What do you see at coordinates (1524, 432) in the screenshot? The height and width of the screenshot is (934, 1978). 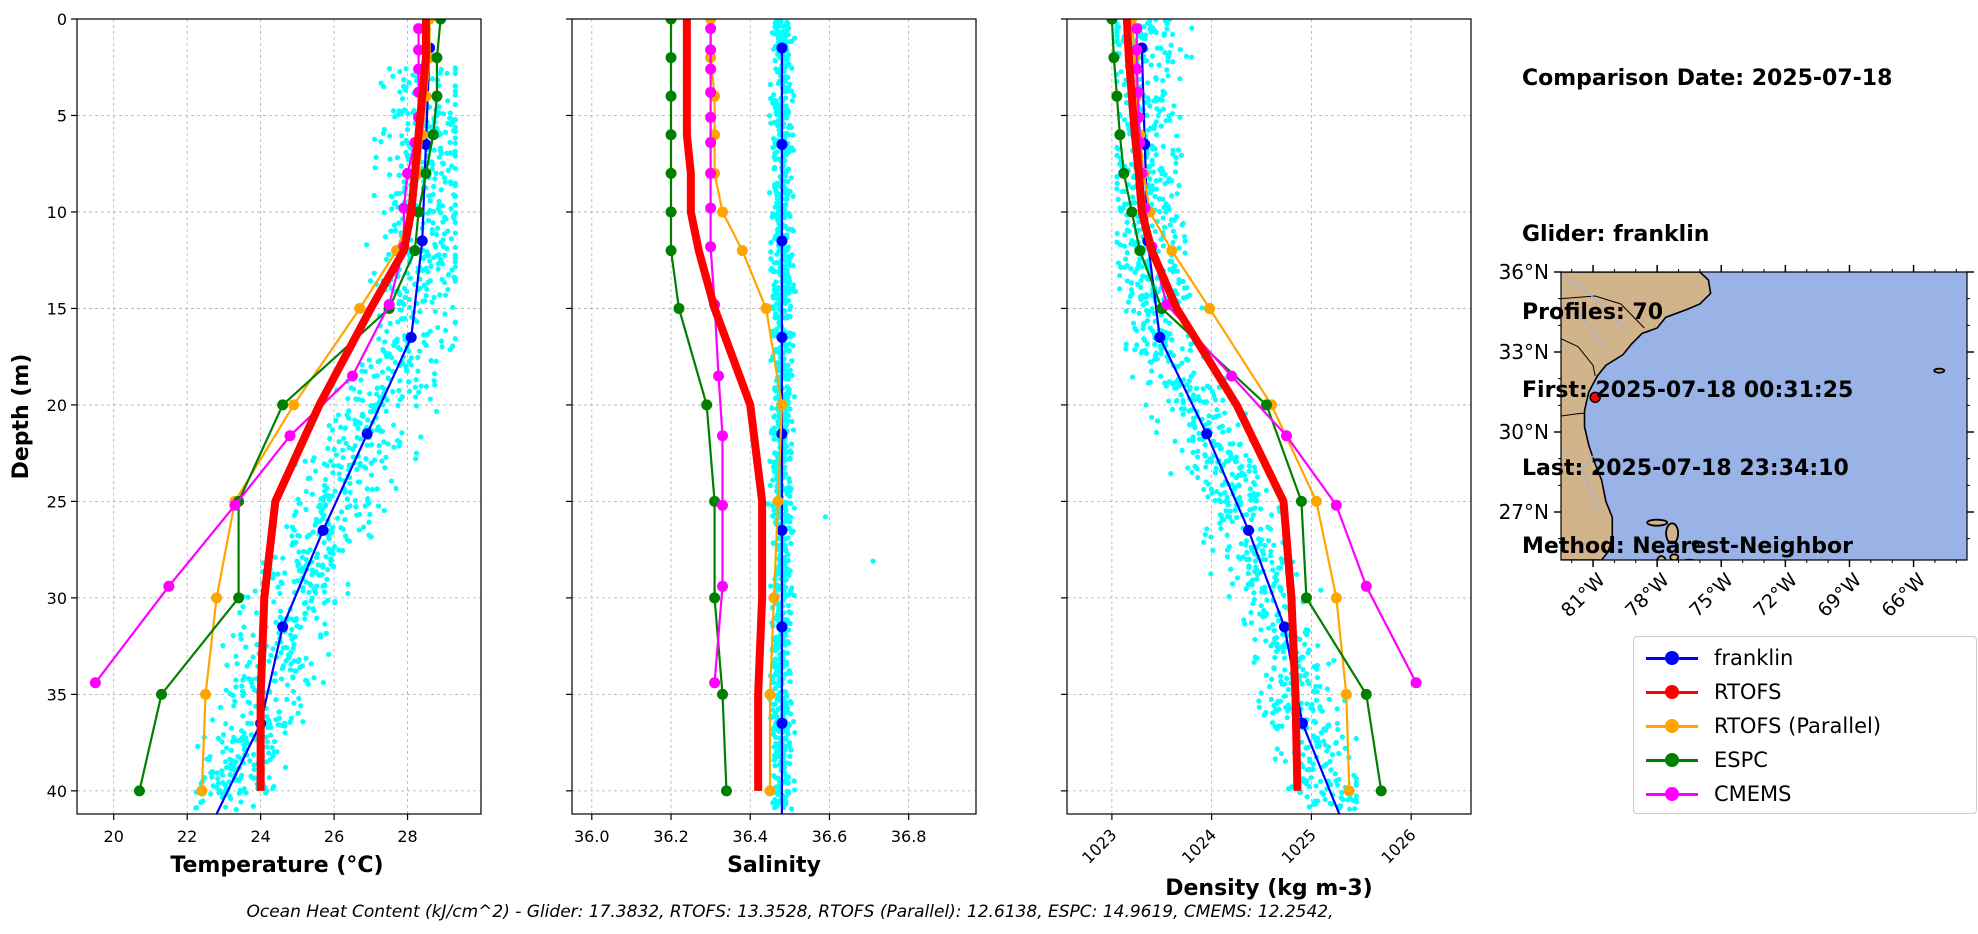 I see `lat-tick-label: 30°N` at bounding box center [1524, 432].